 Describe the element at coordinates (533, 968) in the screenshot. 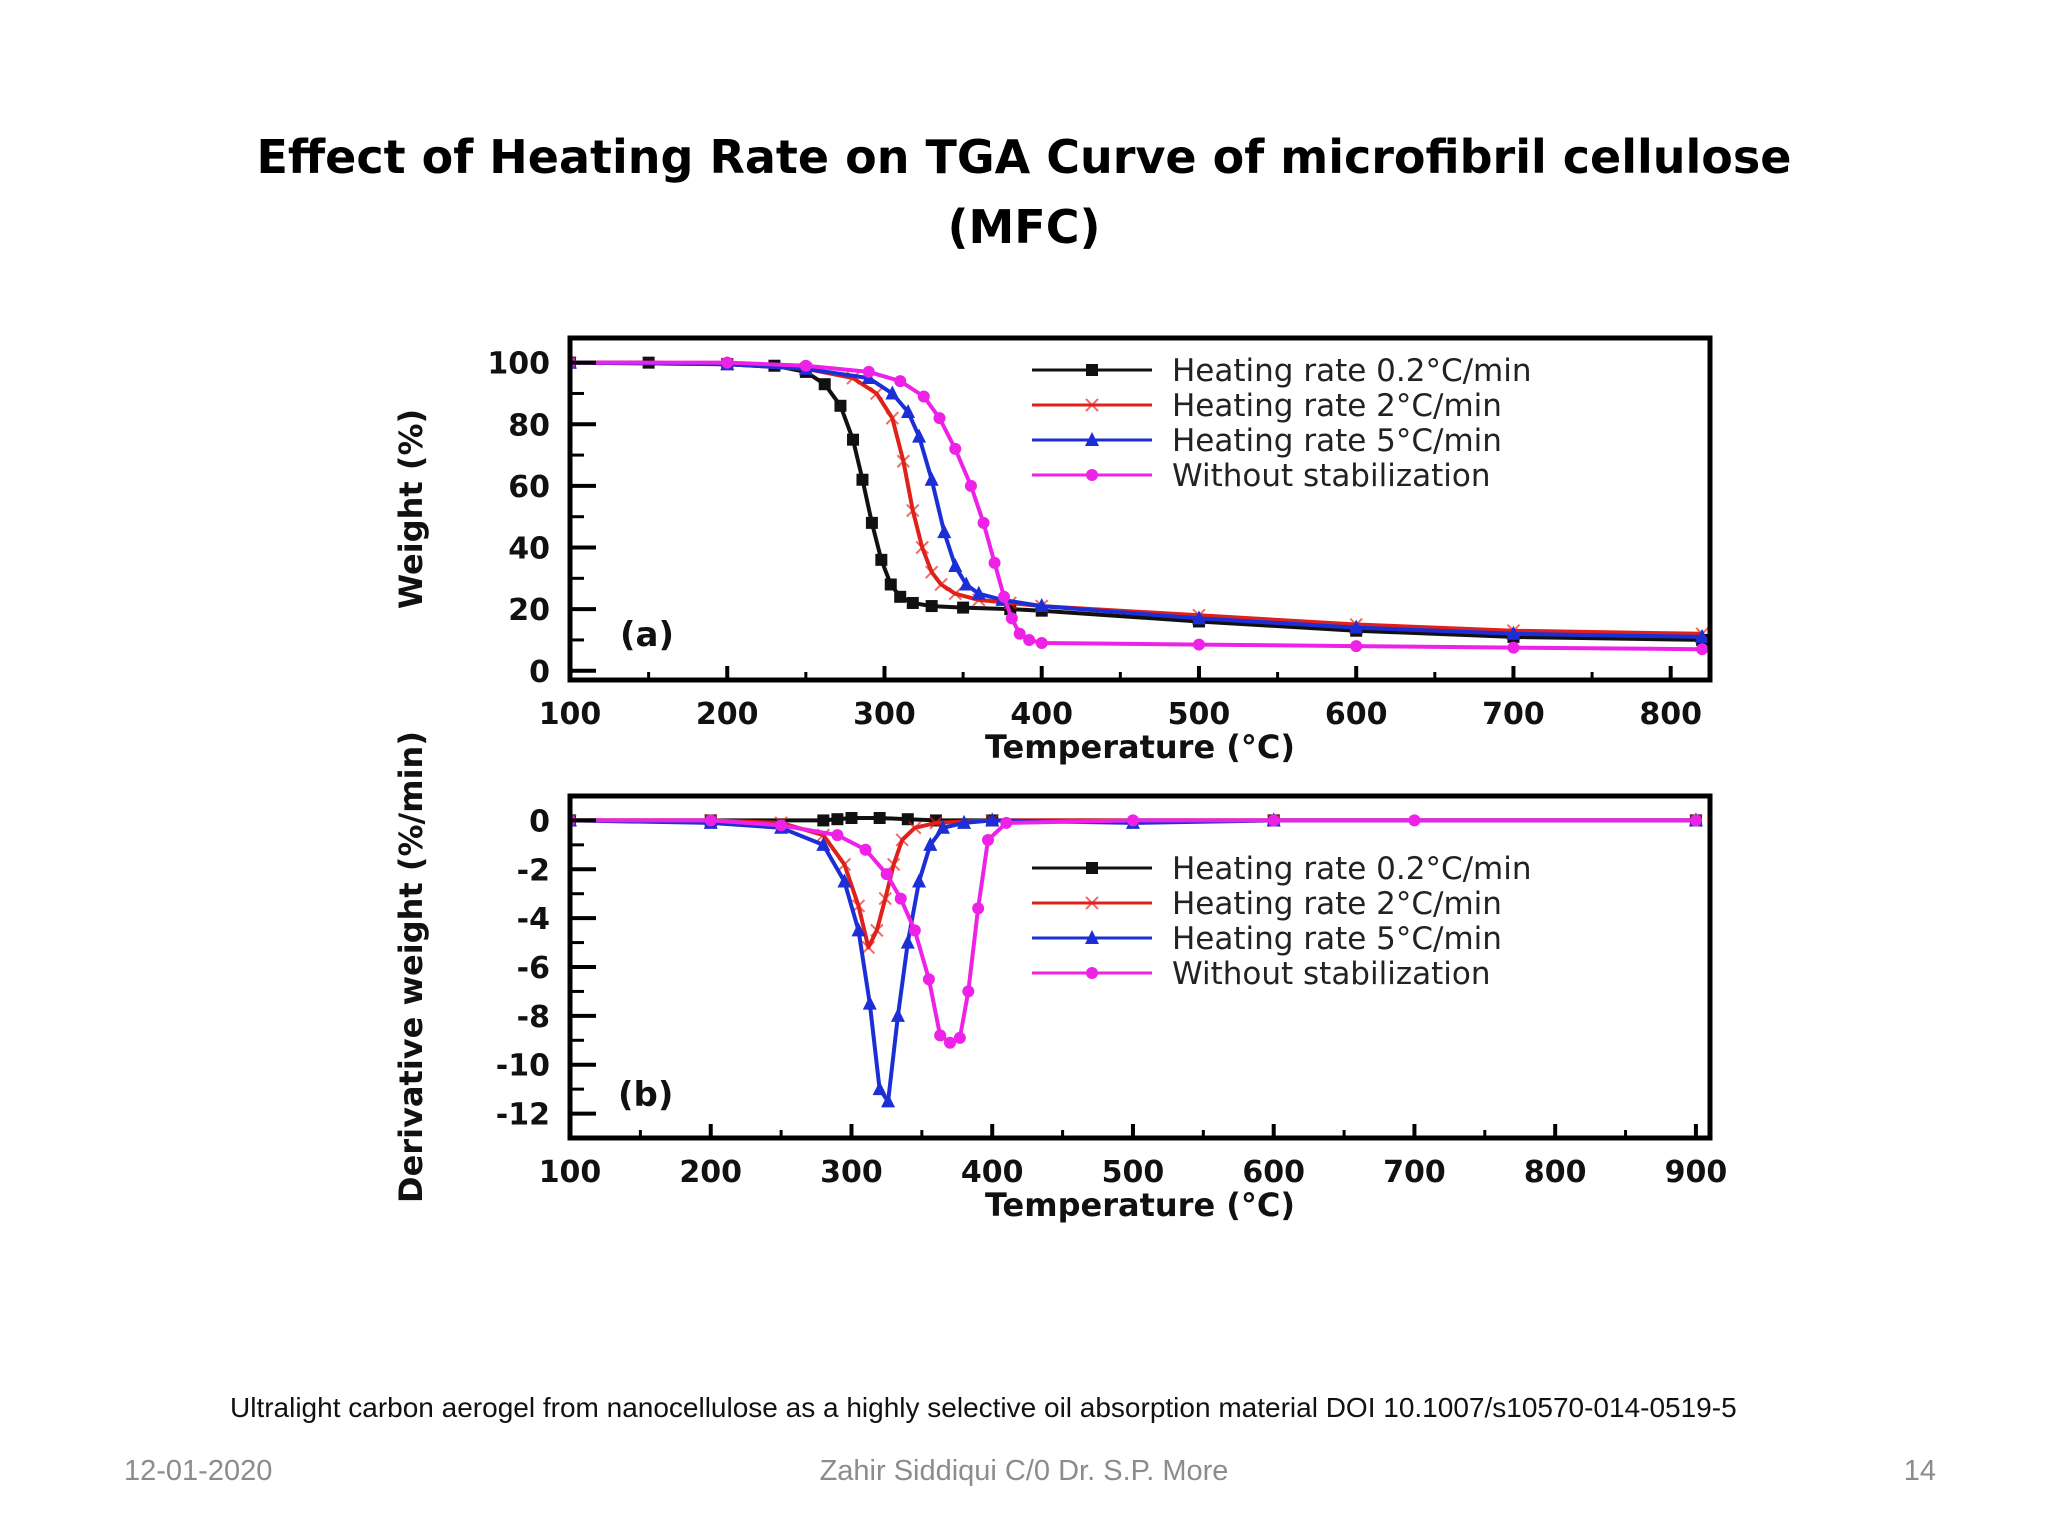

I see `y-tick-label: -6` at that location.